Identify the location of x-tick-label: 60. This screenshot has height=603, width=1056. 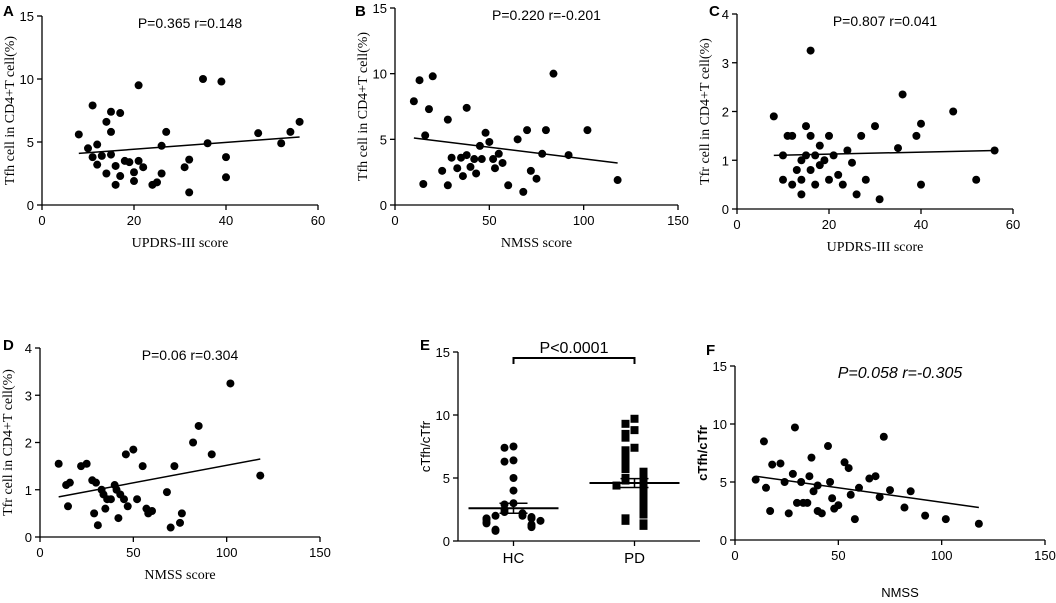
(318, 220).